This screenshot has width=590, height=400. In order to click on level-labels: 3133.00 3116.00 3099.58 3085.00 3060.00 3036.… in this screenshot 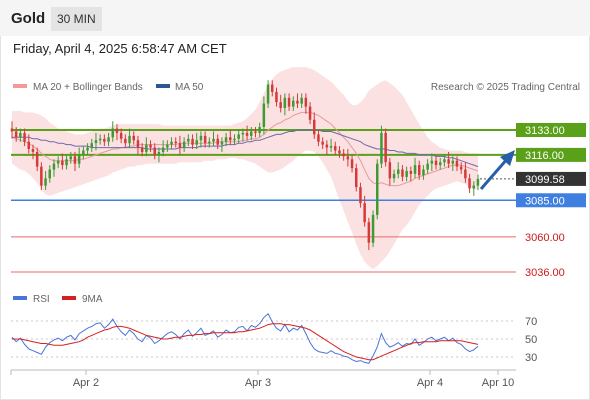, I will do `click(551, 201)`.